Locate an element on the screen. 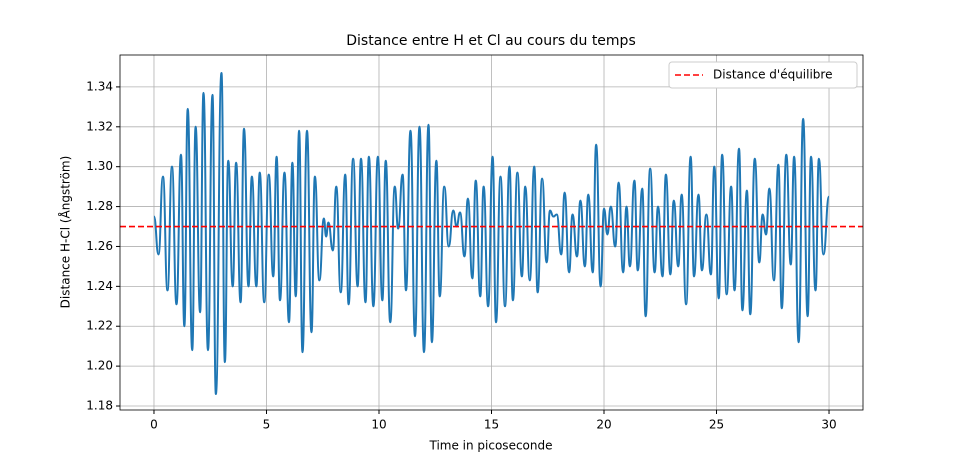  x-axis-label: Time in picoseconde is located at coordinates (490, 446).